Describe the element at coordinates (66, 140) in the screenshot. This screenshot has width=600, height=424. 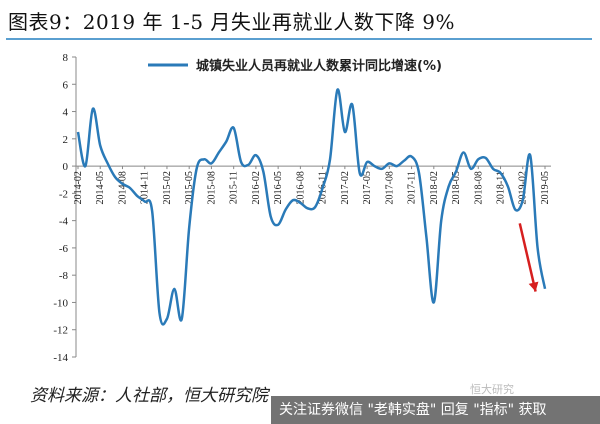
I see `y-tick-label: 2` at that location.